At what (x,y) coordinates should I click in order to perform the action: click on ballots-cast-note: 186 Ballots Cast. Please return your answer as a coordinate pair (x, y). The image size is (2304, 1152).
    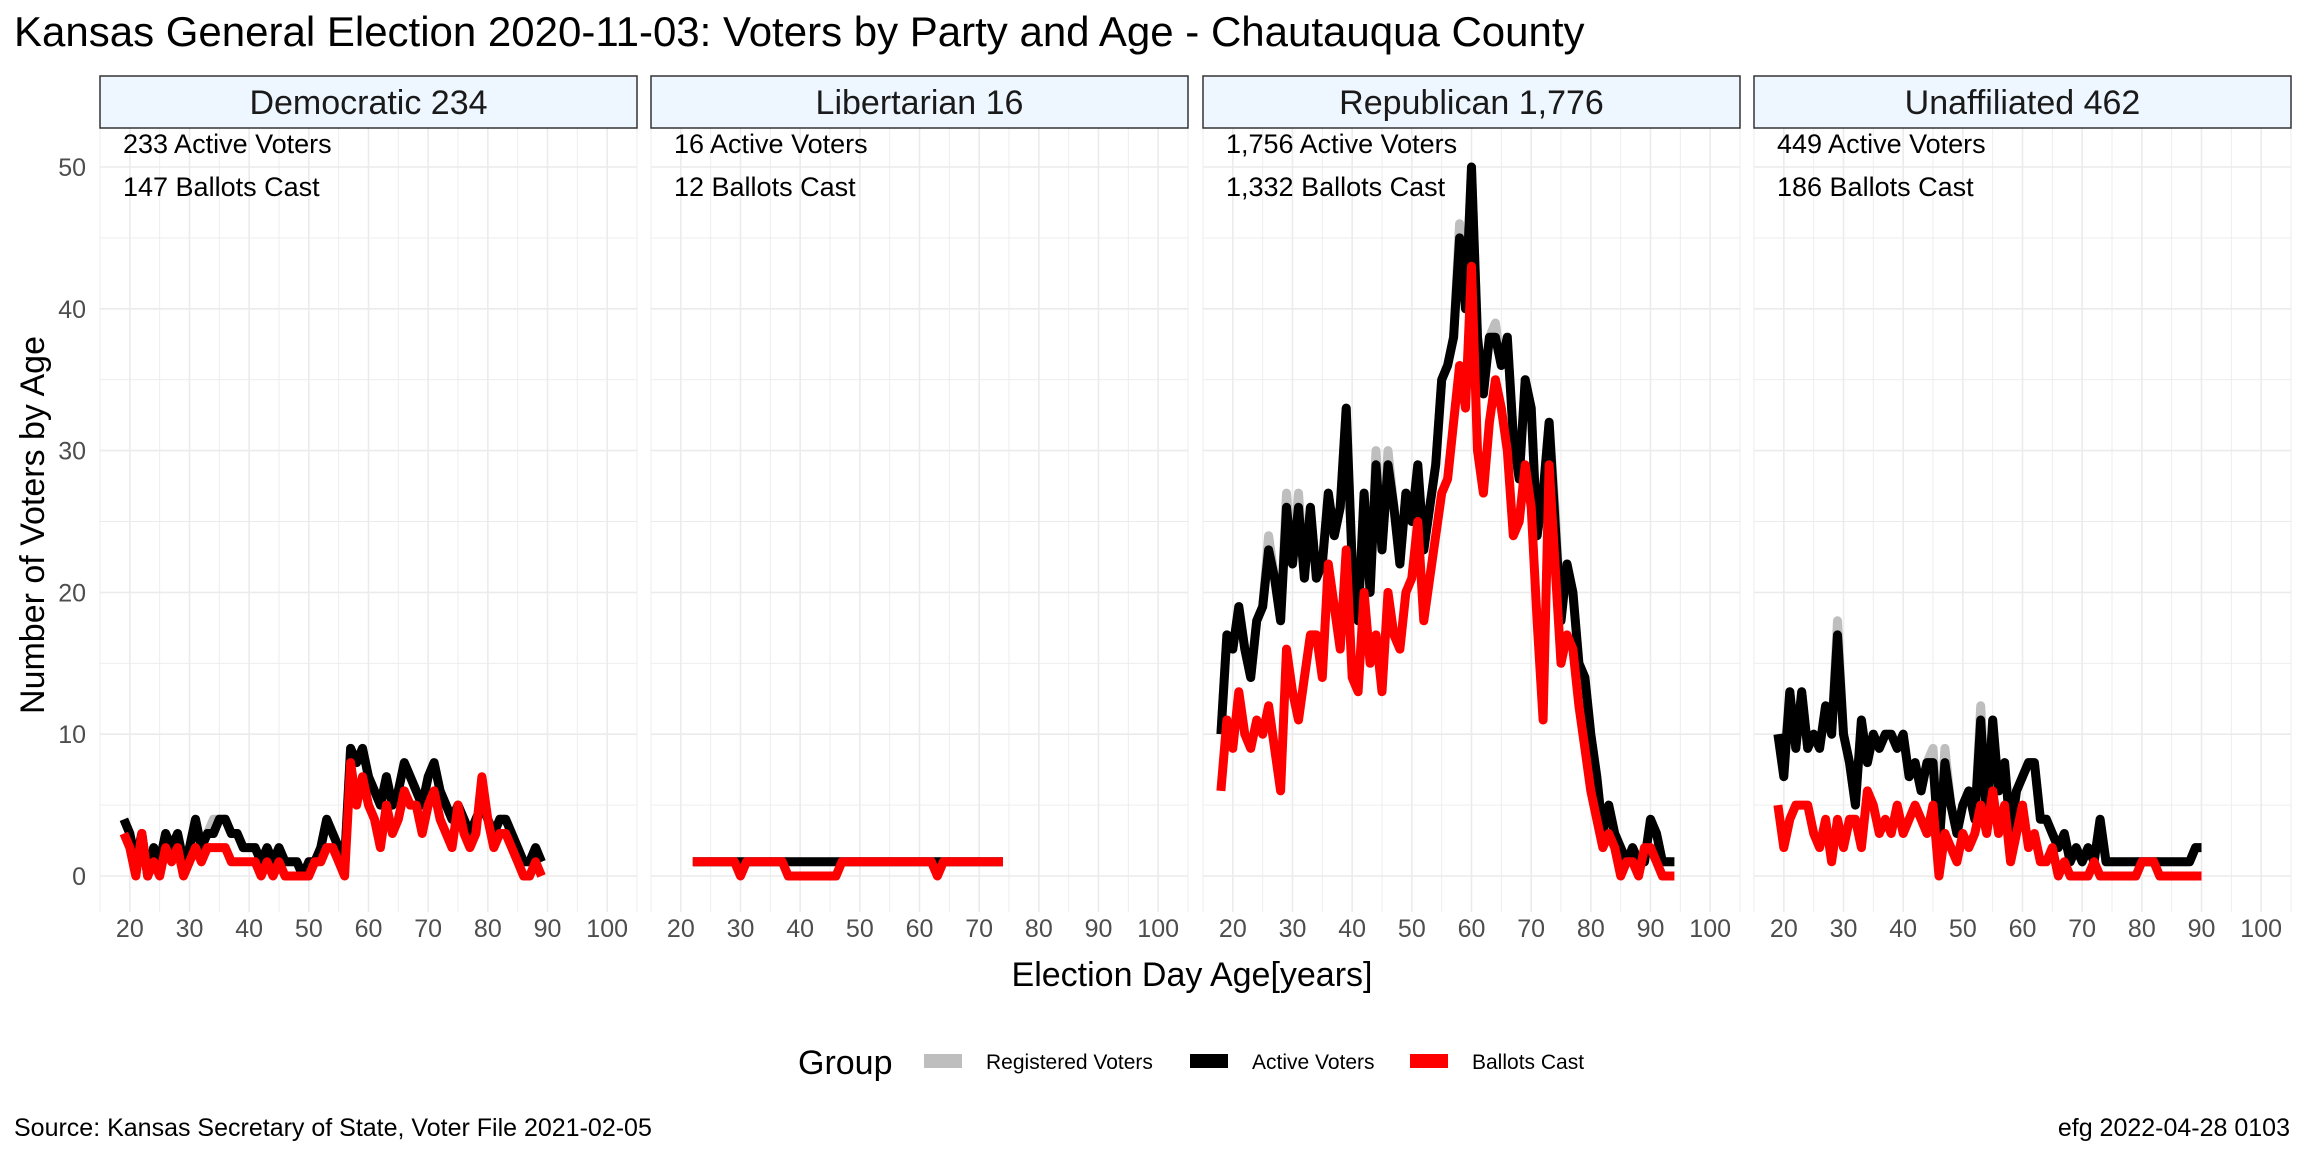
    Looking at the image, I should click on (1875, 187).